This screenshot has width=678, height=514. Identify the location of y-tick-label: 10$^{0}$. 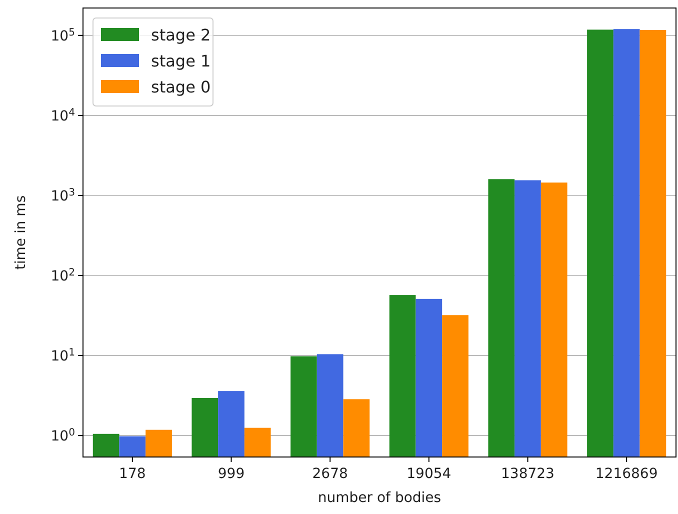
(62, 435).